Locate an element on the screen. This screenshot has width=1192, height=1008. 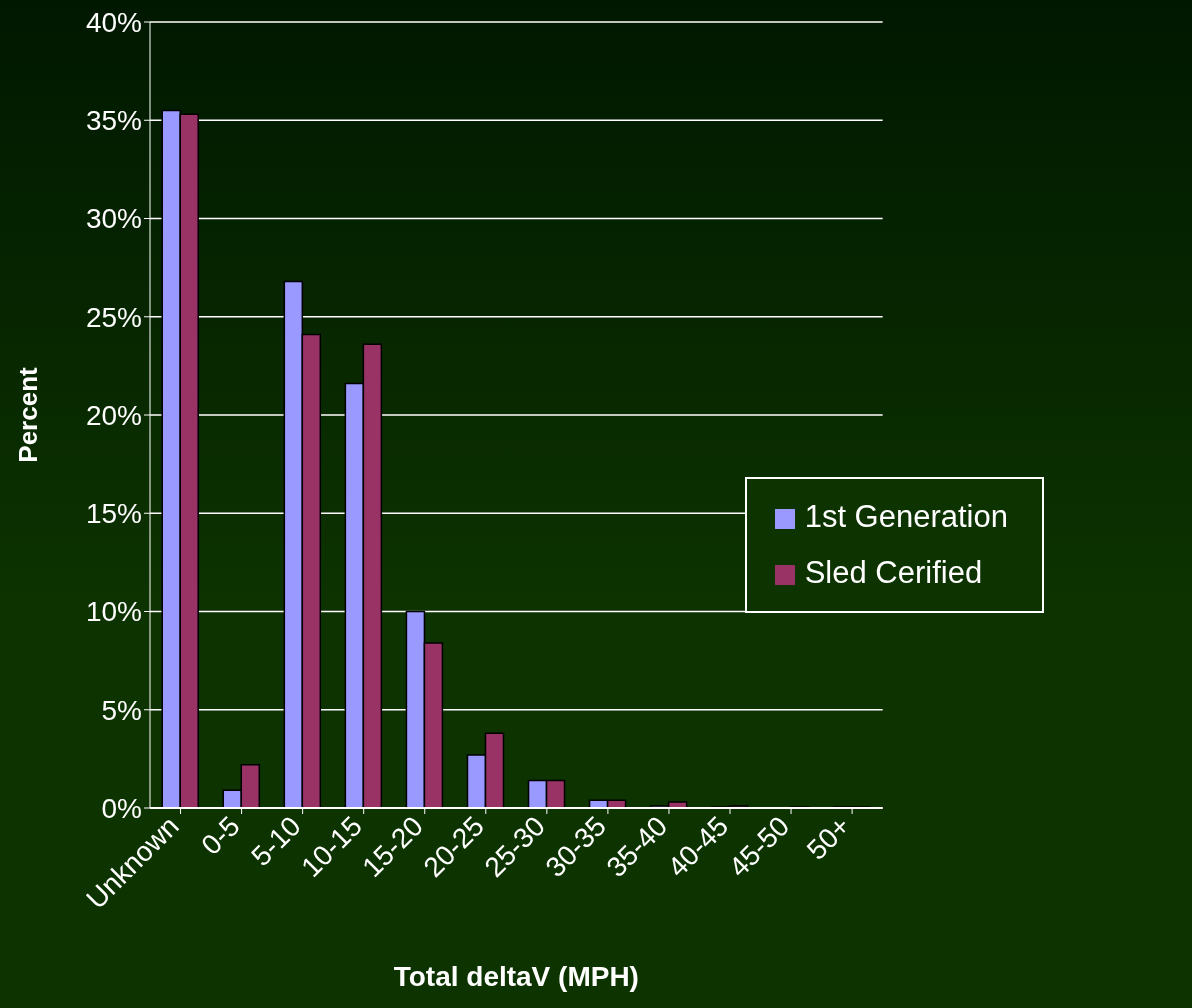
y-tick-label: 35% is located at coordinates (113, 121).